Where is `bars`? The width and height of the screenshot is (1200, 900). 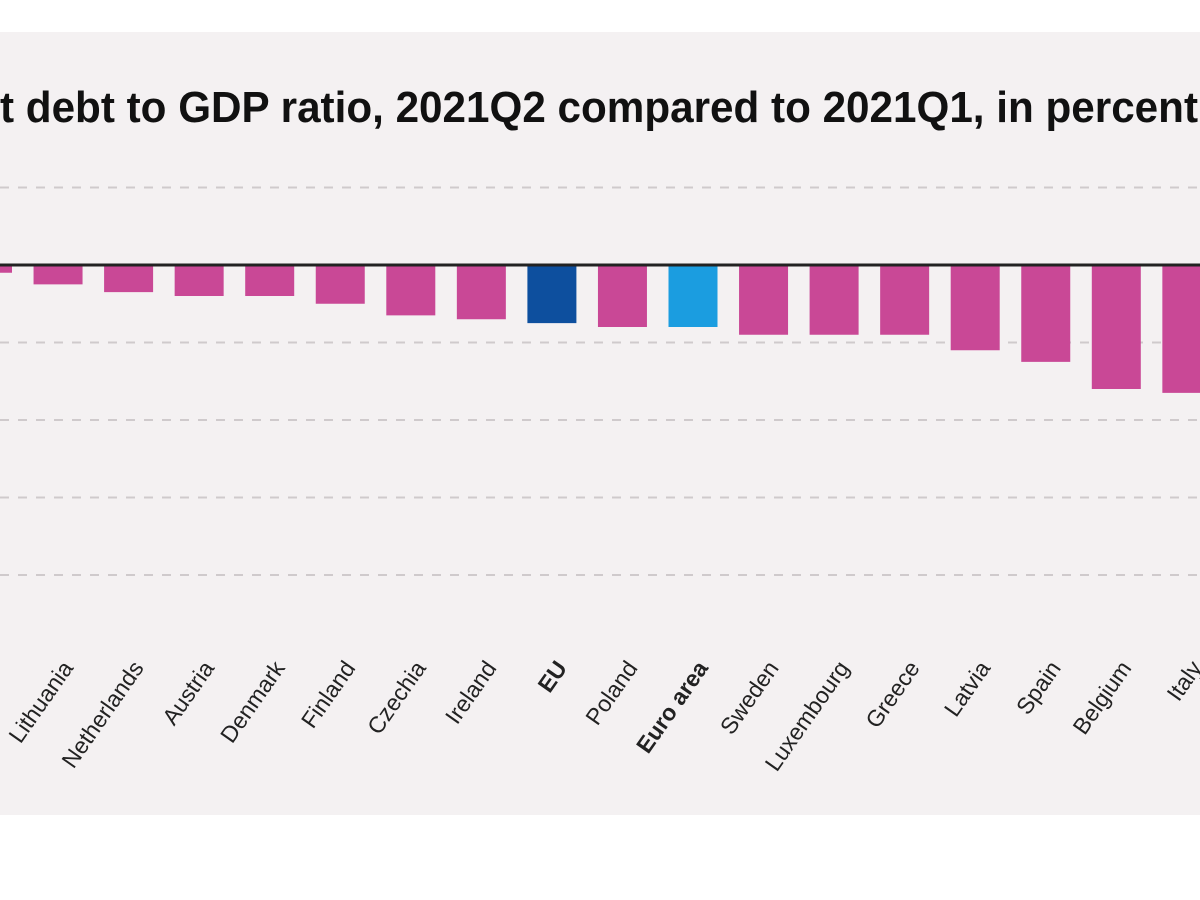
bars is located at coordinates (600, 329).